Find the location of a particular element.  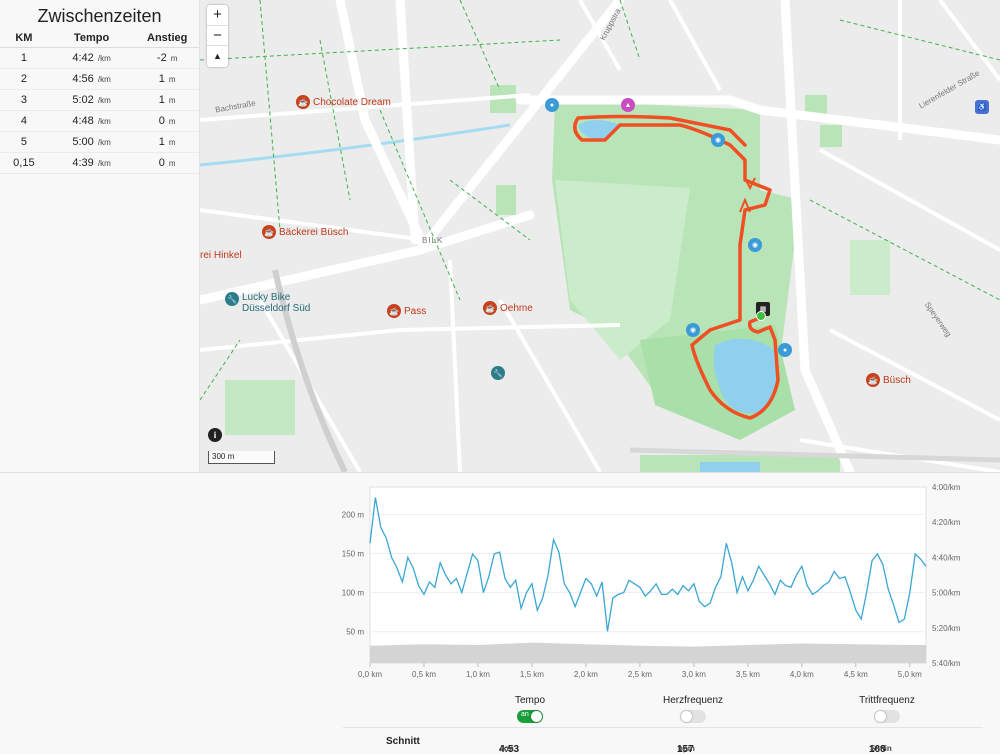

x-tick-label: 0,0 km is located at coordinates (370, 674).